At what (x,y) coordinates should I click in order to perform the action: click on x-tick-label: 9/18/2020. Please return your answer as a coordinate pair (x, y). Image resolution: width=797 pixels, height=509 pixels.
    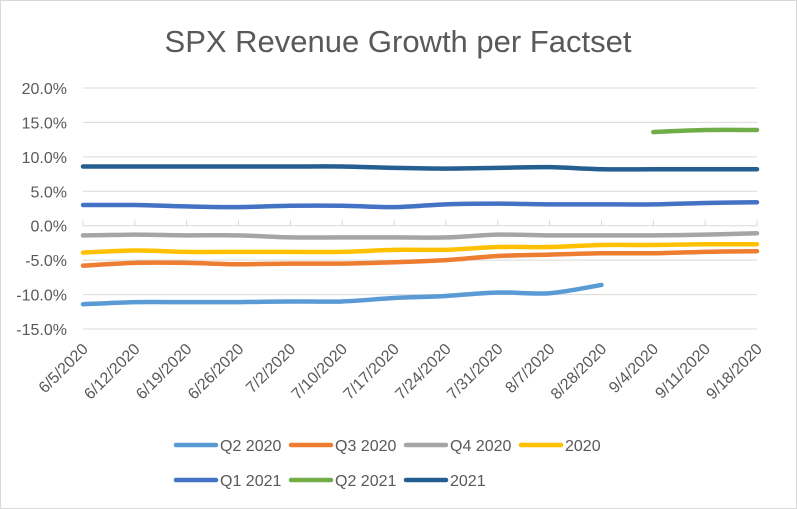
    Looking at the image, I should click on (734, 372).